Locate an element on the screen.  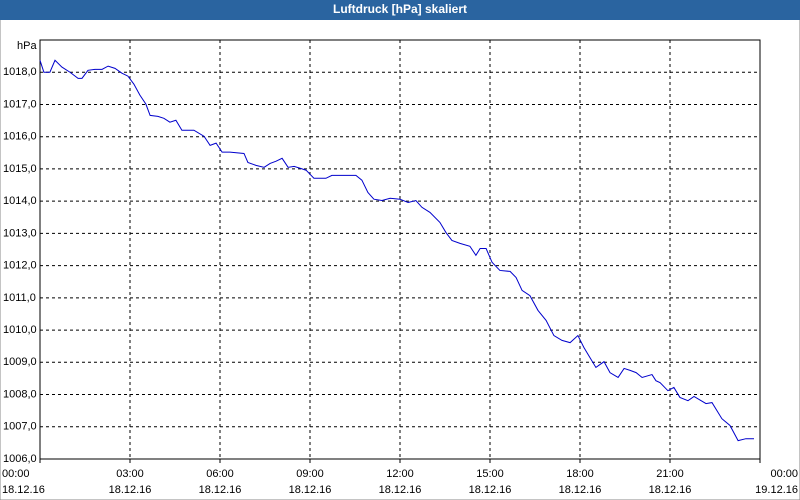
chart-title: Luftdruck [hPa] skaliert is located at coordinates (400, 9).